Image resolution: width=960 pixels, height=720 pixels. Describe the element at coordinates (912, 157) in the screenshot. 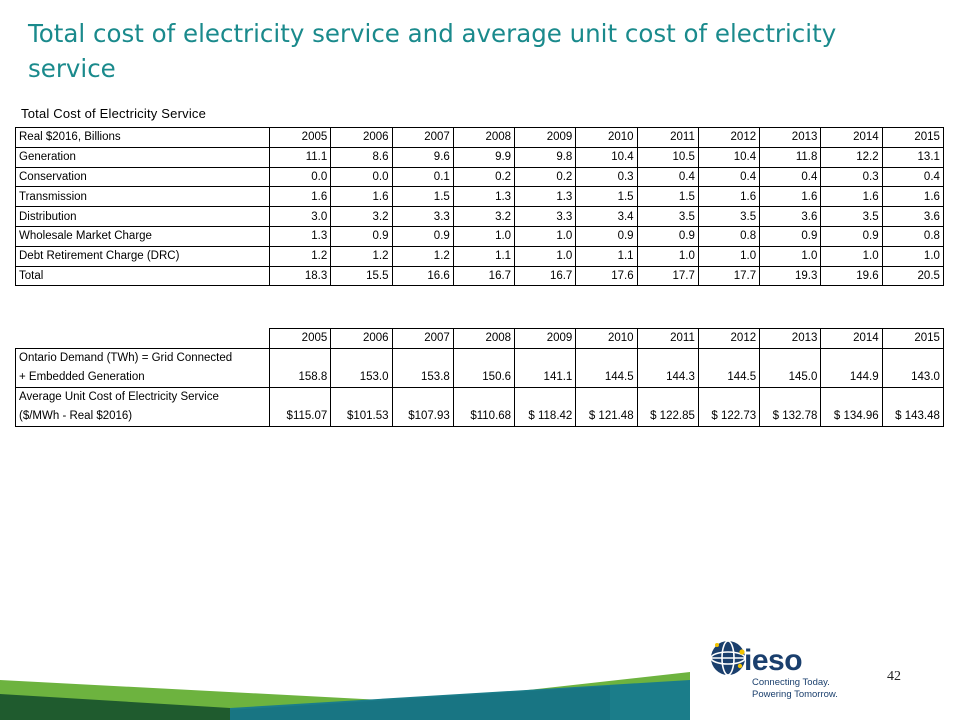

I see `value-cell: 13.1` at that location.